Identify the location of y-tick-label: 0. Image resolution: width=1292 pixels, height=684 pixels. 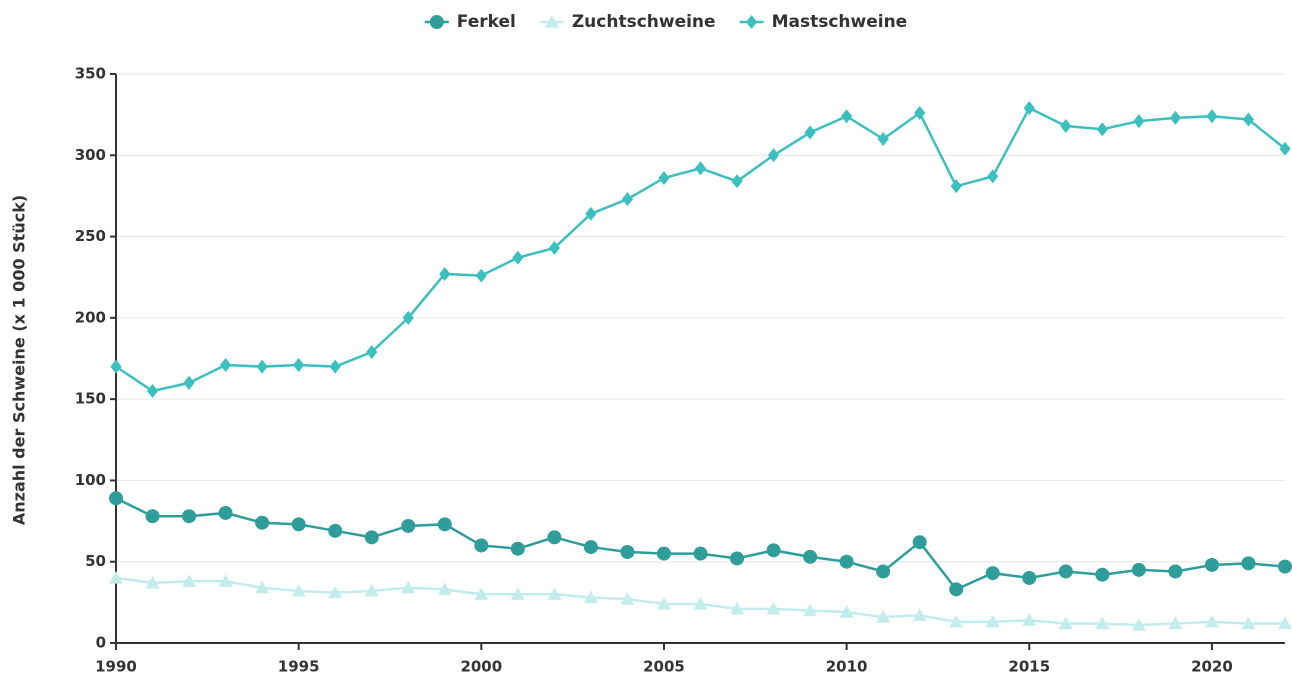
(101, 643).